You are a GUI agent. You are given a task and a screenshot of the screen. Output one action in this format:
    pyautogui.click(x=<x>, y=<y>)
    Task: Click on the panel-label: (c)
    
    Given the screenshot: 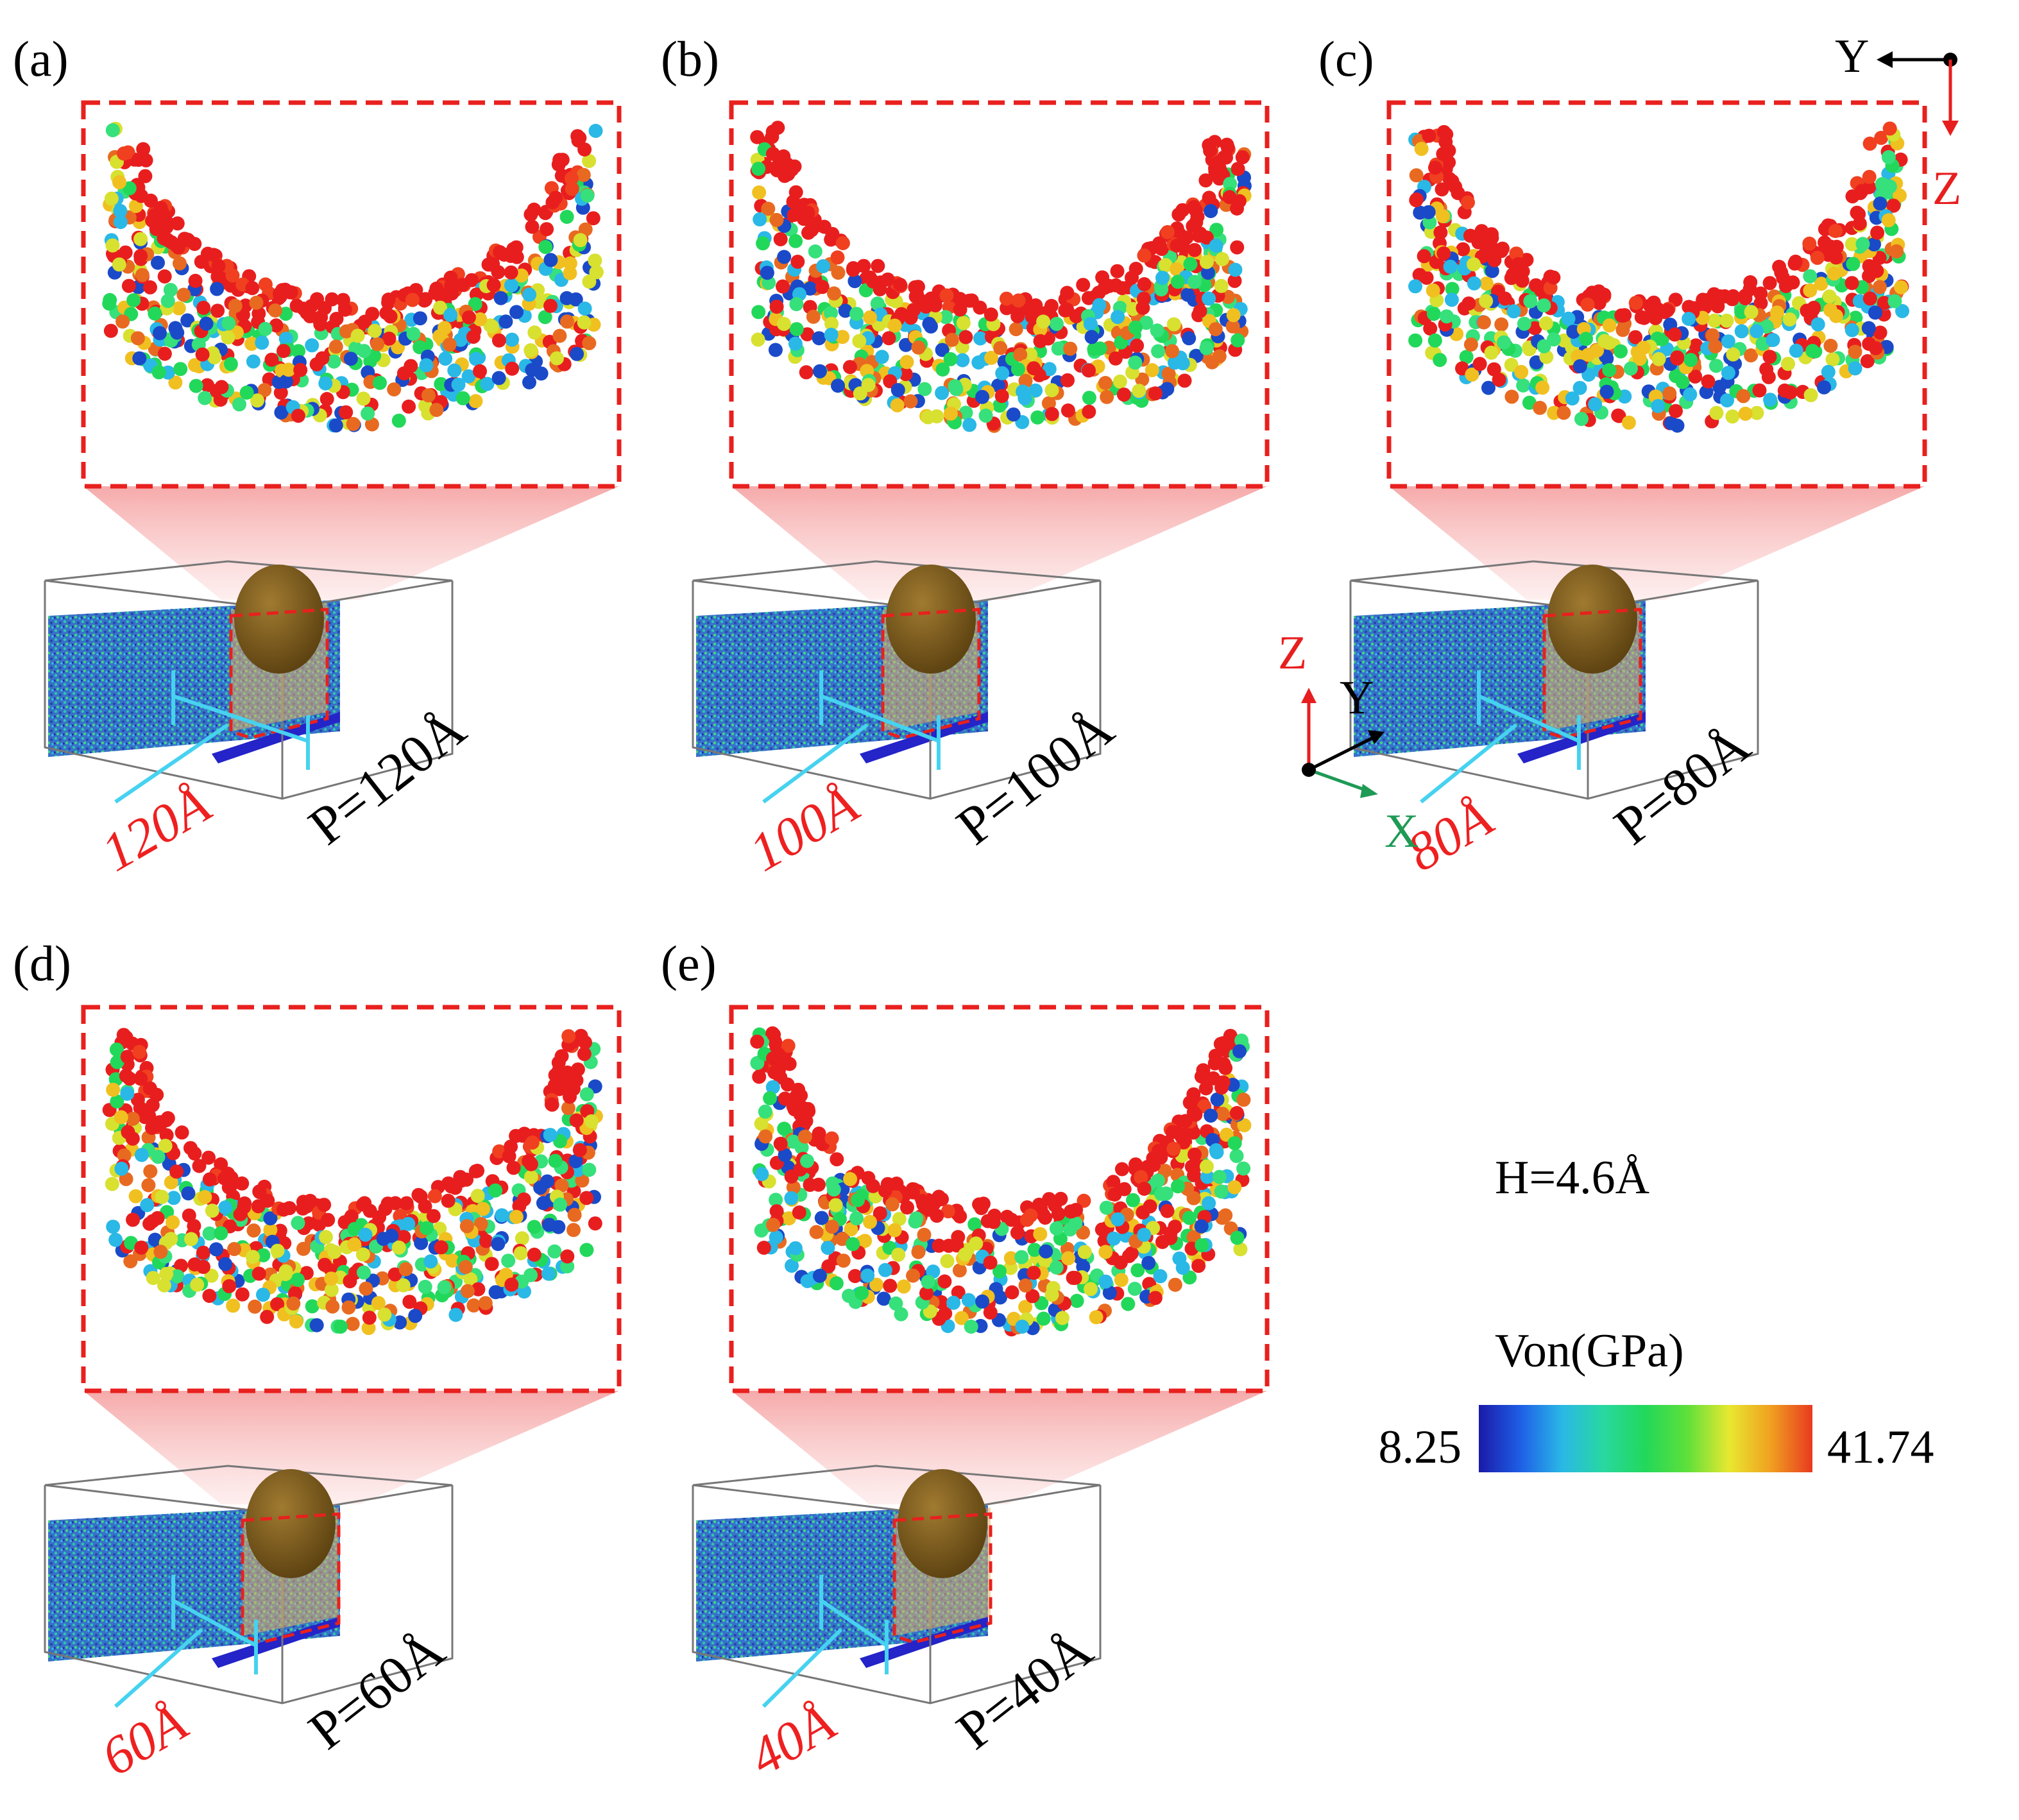 What is the action you would take?
    pyautogui.click(x=1346, y=59)
    